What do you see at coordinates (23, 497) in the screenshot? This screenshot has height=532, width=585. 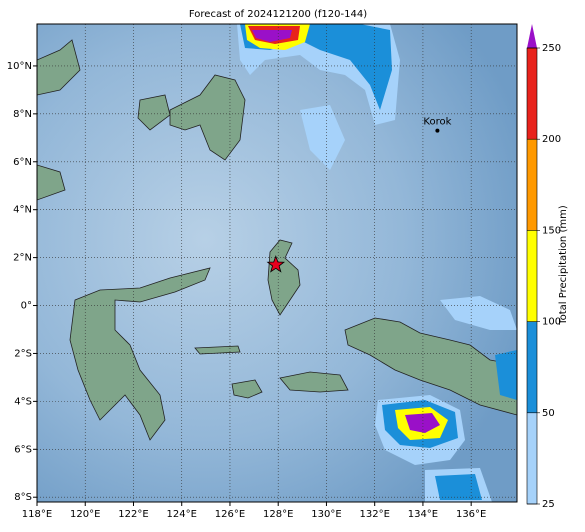 I see `lat-tick-label: 8°S` at bounding box center [23, 497].